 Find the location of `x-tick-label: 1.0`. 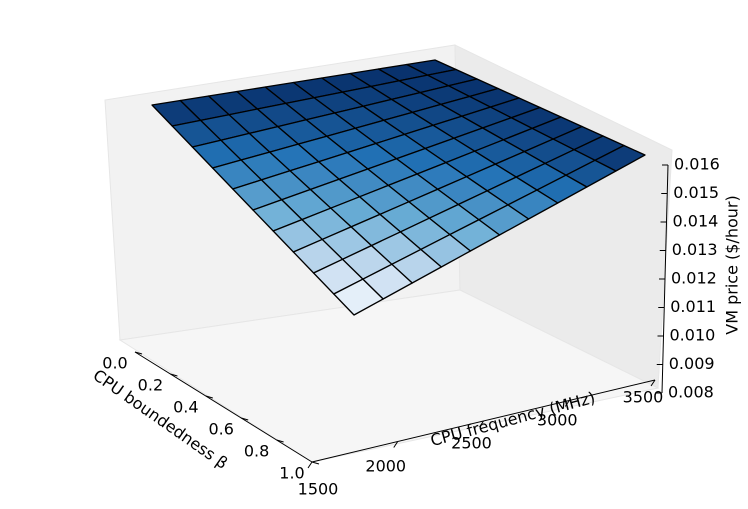

x-tick-label: 1.0 is located at coordinates (291, 473).